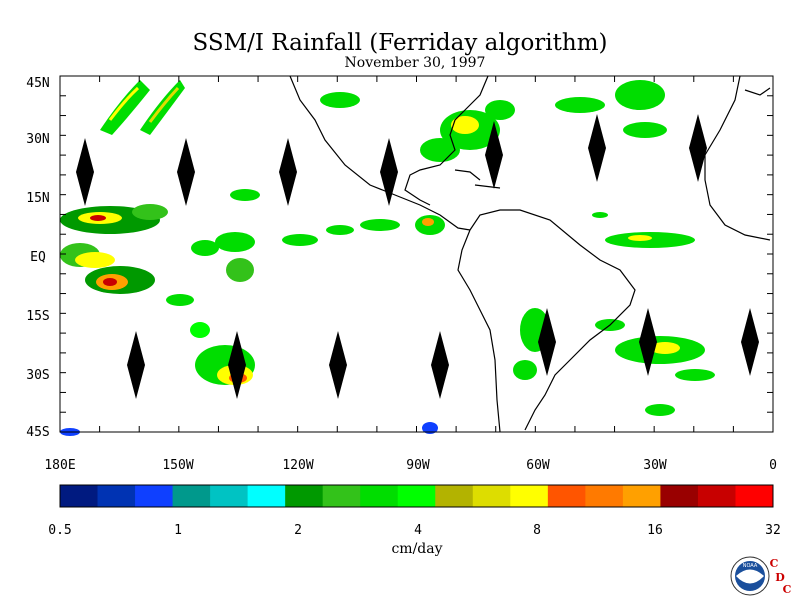 This screenshot has height=601, width=800. I want to click on colorbar-tick-label: 8, so click(537, 530).